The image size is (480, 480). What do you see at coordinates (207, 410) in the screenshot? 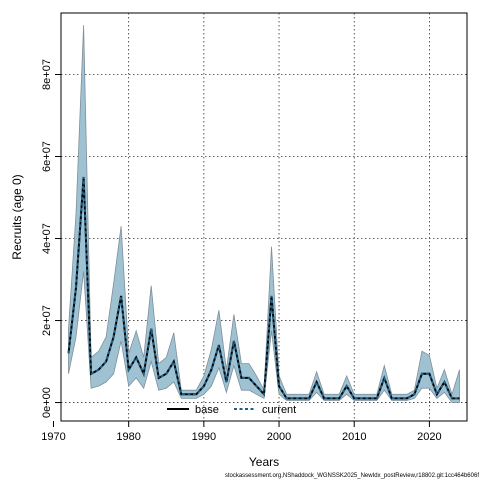
I see `legend-label-base: base` at bounding box center [207, 410].